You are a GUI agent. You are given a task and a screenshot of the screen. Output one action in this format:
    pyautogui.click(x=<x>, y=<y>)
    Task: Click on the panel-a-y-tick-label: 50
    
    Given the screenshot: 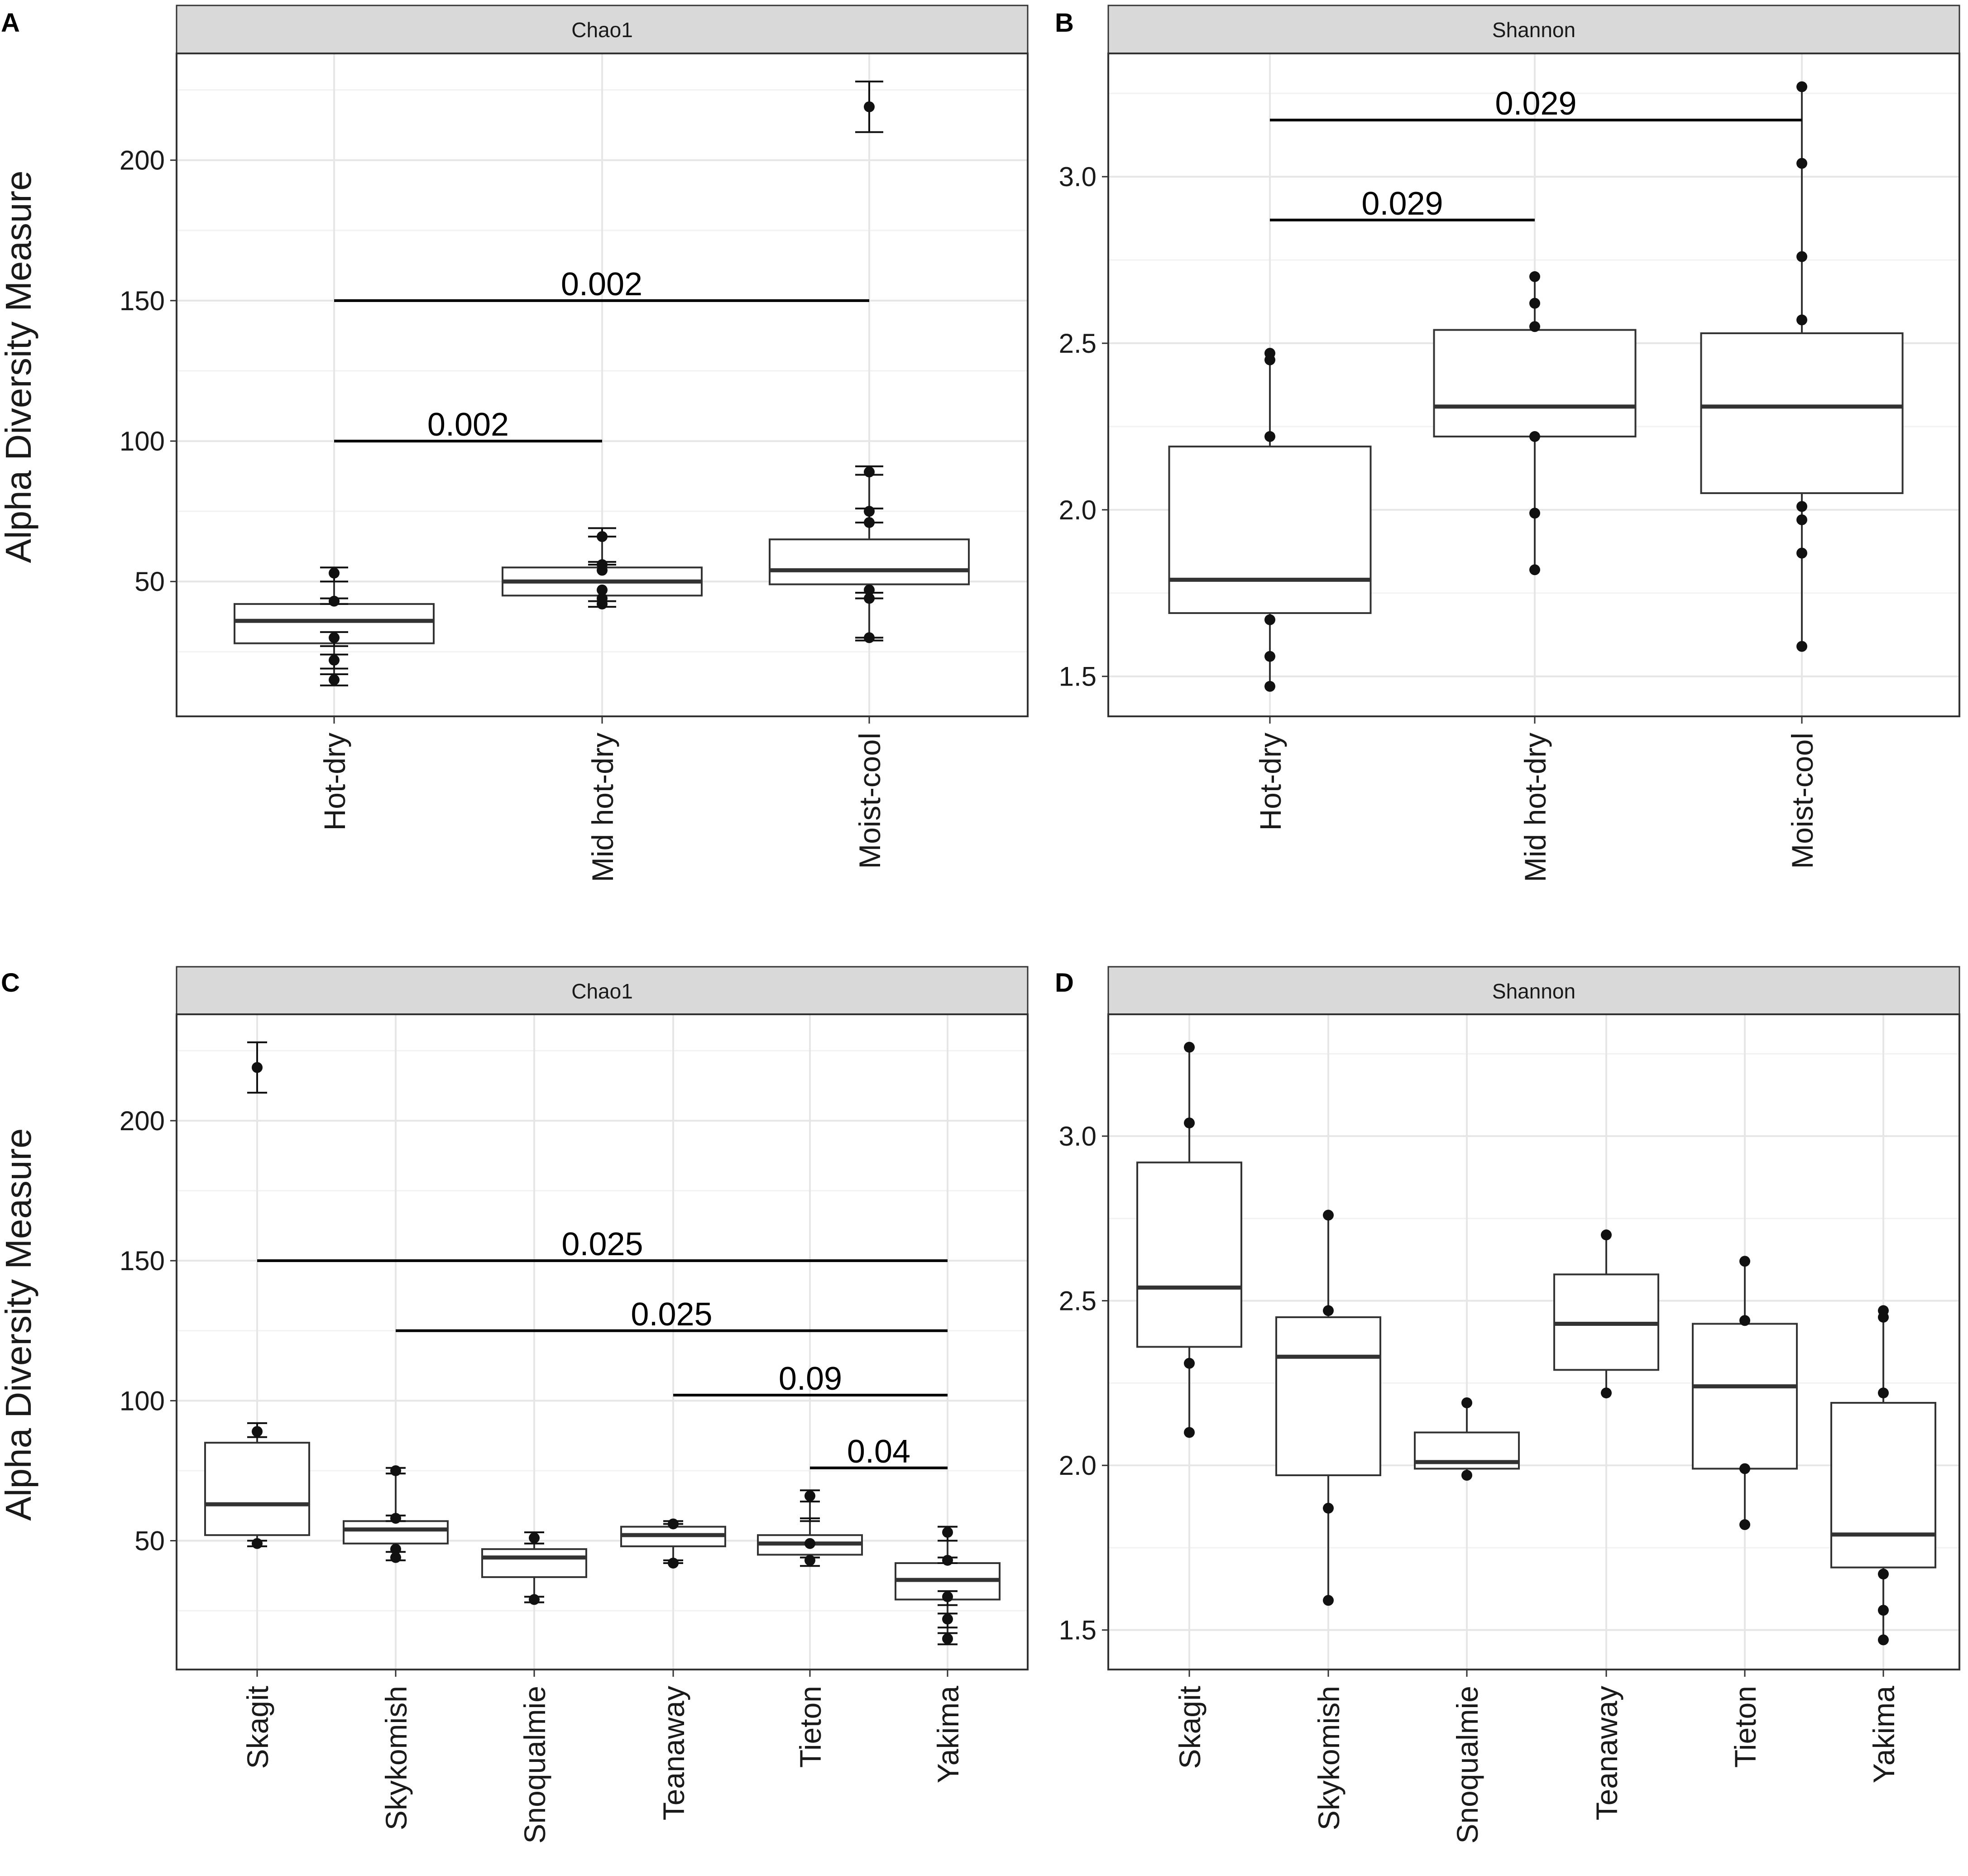 What is the action you would take?
    pyautogui.click(x=149, y=581)
    